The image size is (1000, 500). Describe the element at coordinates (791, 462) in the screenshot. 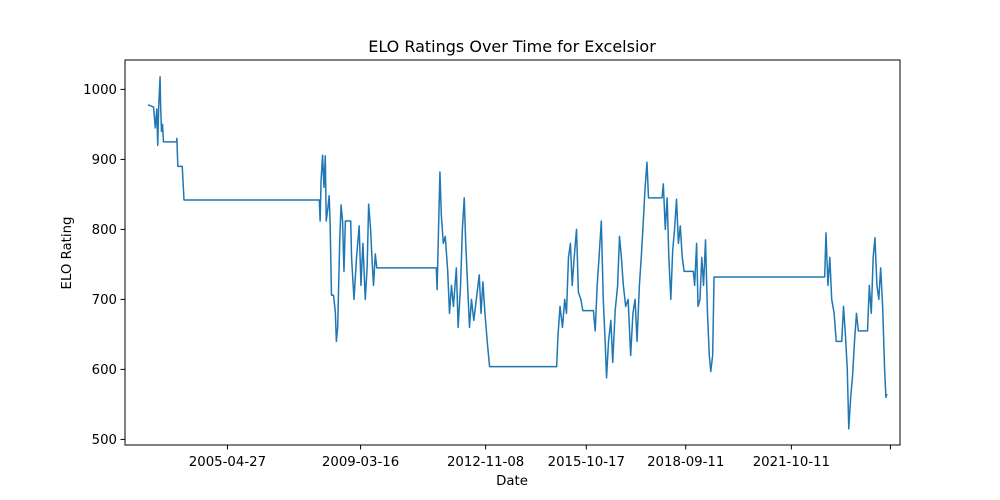

I see `x-tick-label: 2021-10-11` at that location.